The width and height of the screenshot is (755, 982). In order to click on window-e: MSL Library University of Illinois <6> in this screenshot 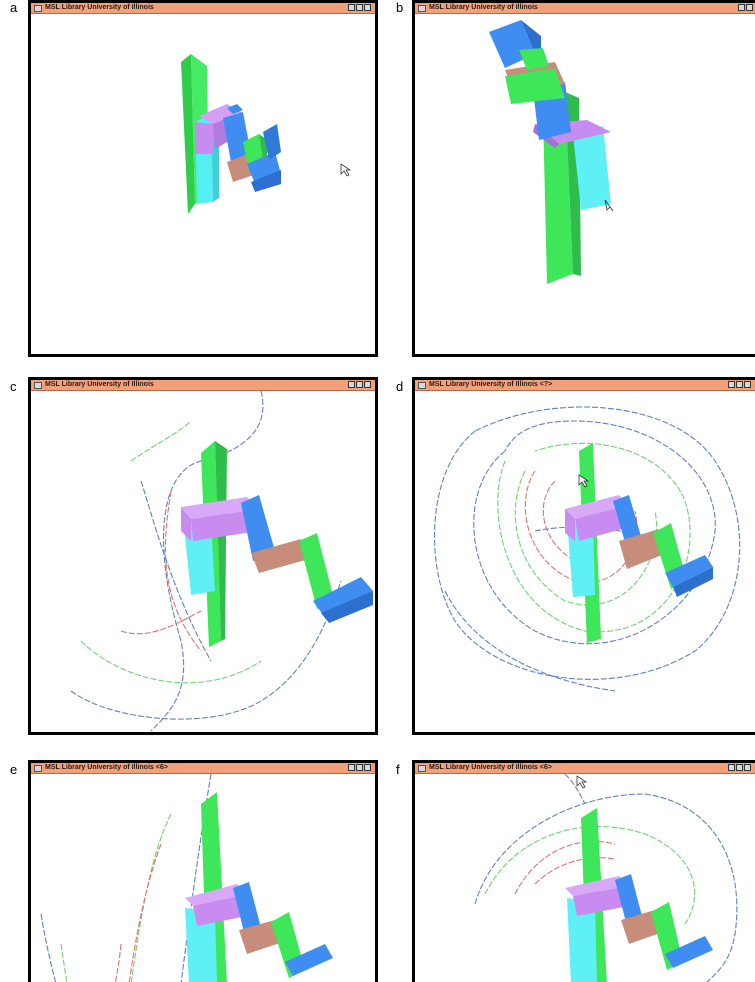, I will do `click(203, 871)`.